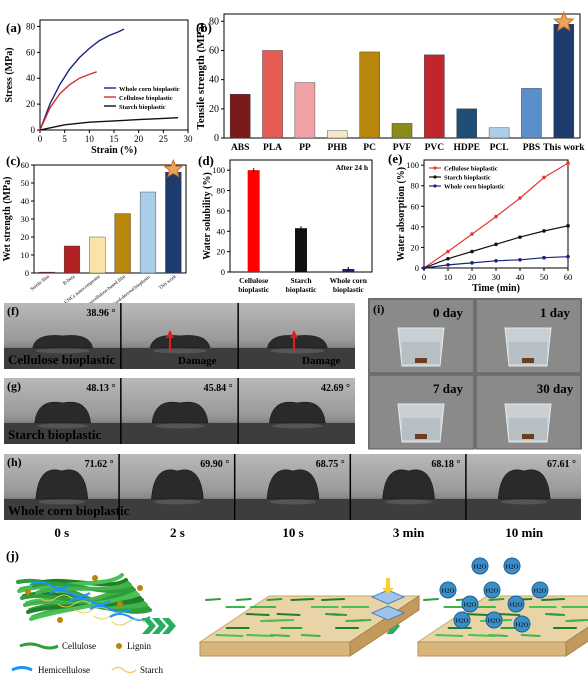  Describe the element at coordinates (467, 148) in the screenshot. I see `x-tick-label: HDPE` at that location.